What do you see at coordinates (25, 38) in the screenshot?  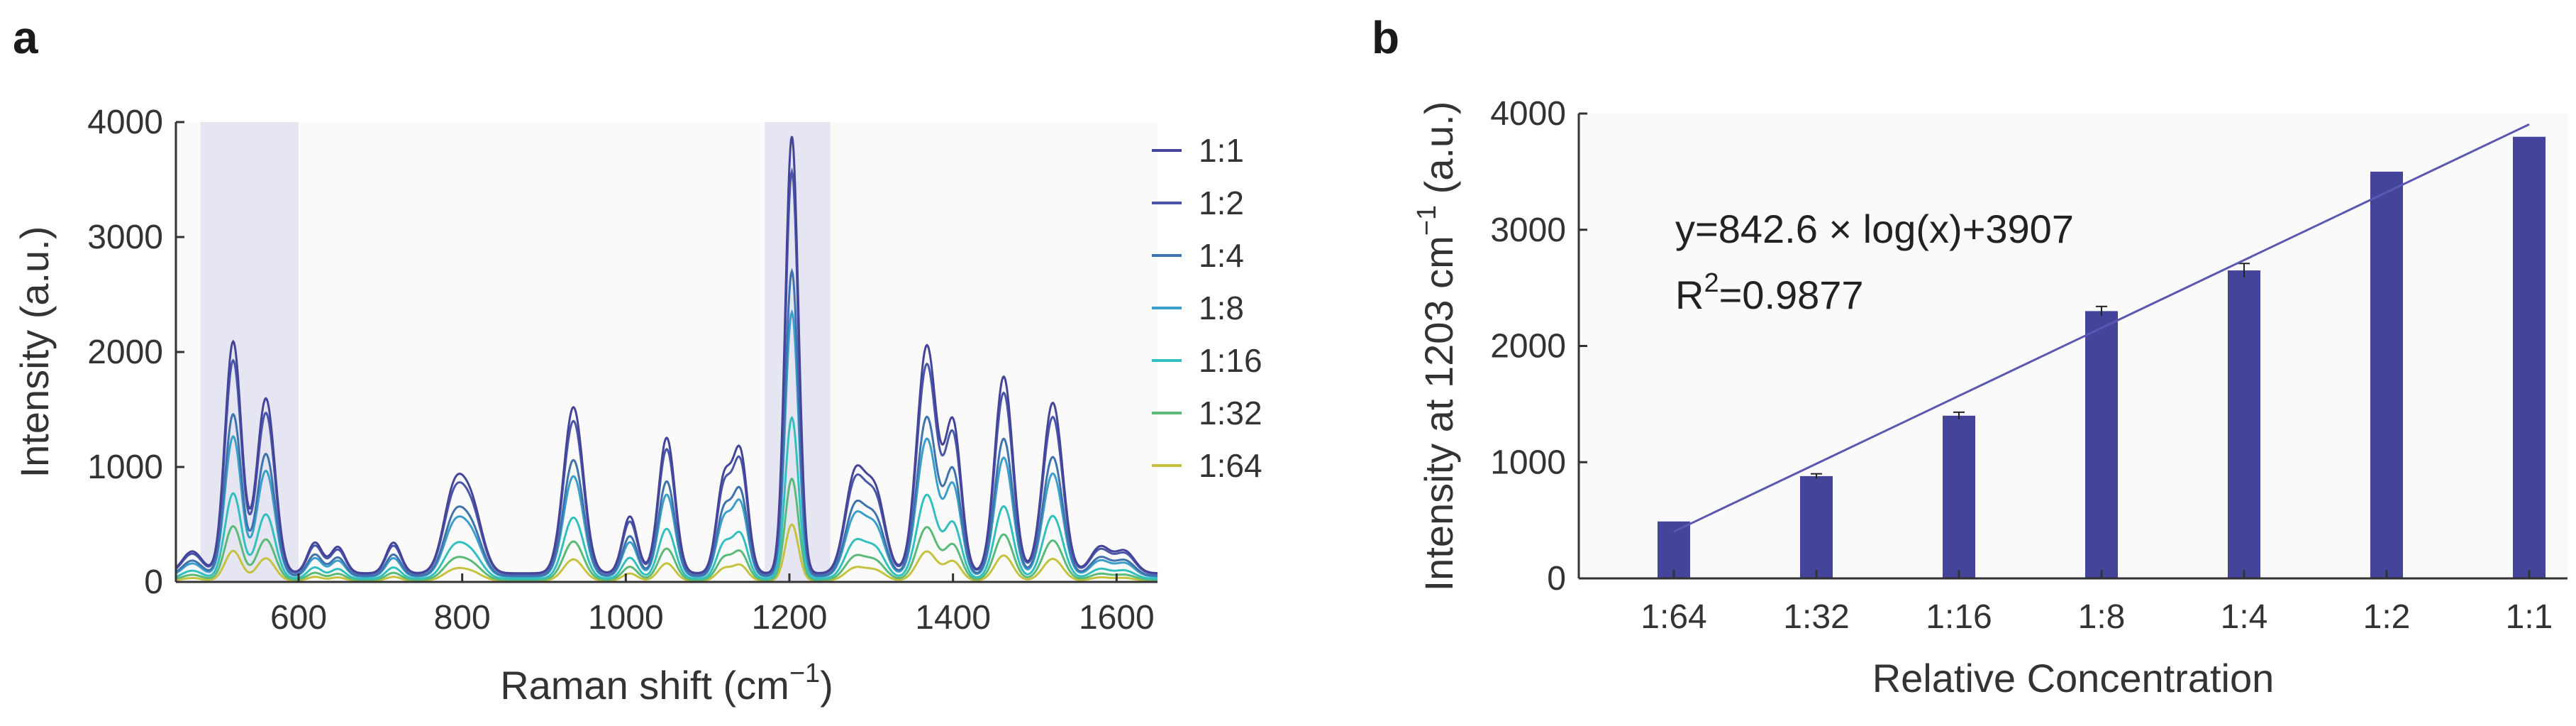 I see `panel-a-label: a` at bounding box center [25, 38].